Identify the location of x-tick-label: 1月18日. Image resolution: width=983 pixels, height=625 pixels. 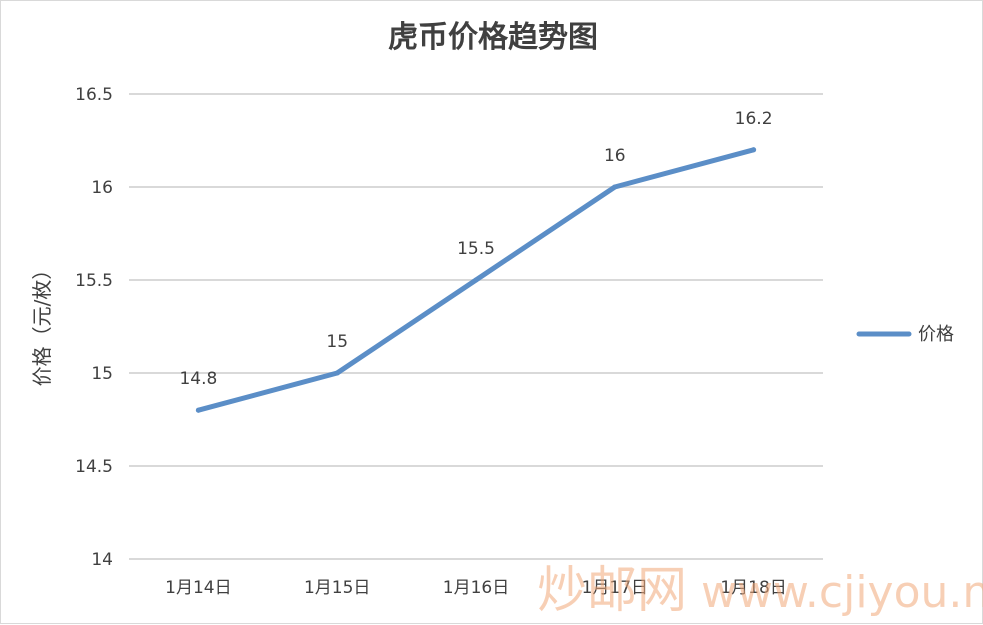
(753, 588).